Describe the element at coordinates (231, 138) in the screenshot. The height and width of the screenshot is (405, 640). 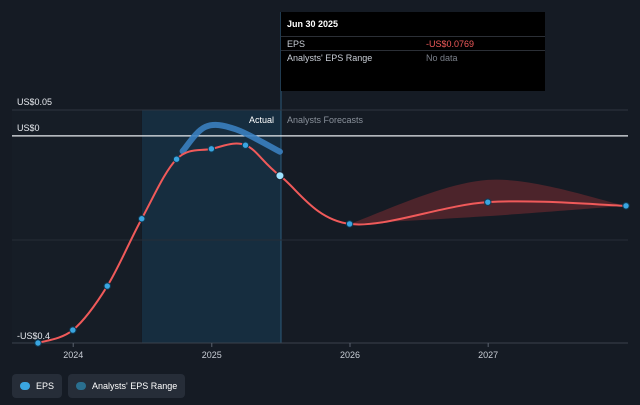
I see `actual-range-line` at that location.